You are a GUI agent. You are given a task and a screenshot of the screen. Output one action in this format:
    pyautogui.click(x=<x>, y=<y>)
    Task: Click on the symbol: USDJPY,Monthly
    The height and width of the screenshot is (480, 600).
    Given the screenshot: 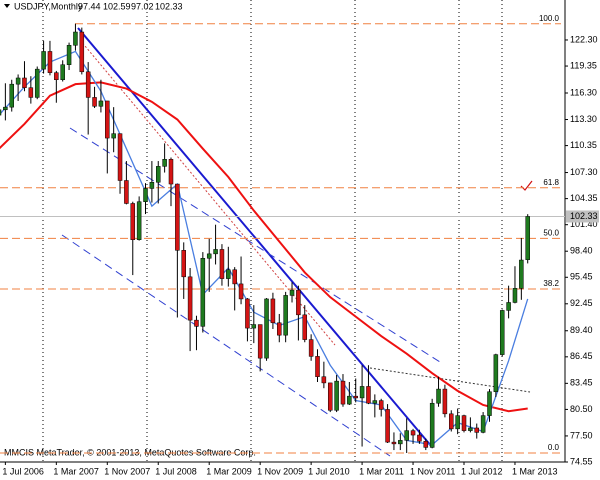 What is the action you would take?
    pyautogui.click(x=48, y=6)
    